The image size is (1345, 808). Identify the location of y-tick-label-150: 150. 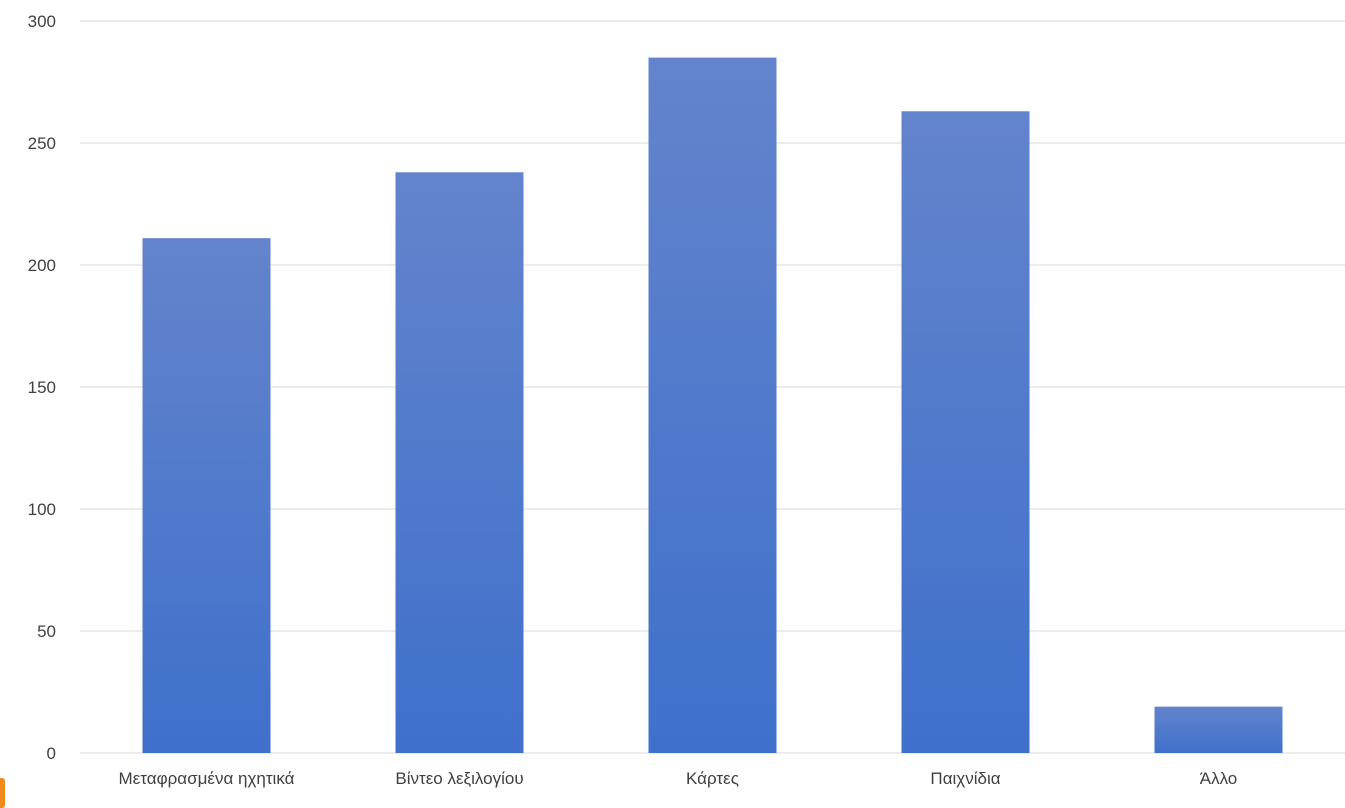
(42, 387).